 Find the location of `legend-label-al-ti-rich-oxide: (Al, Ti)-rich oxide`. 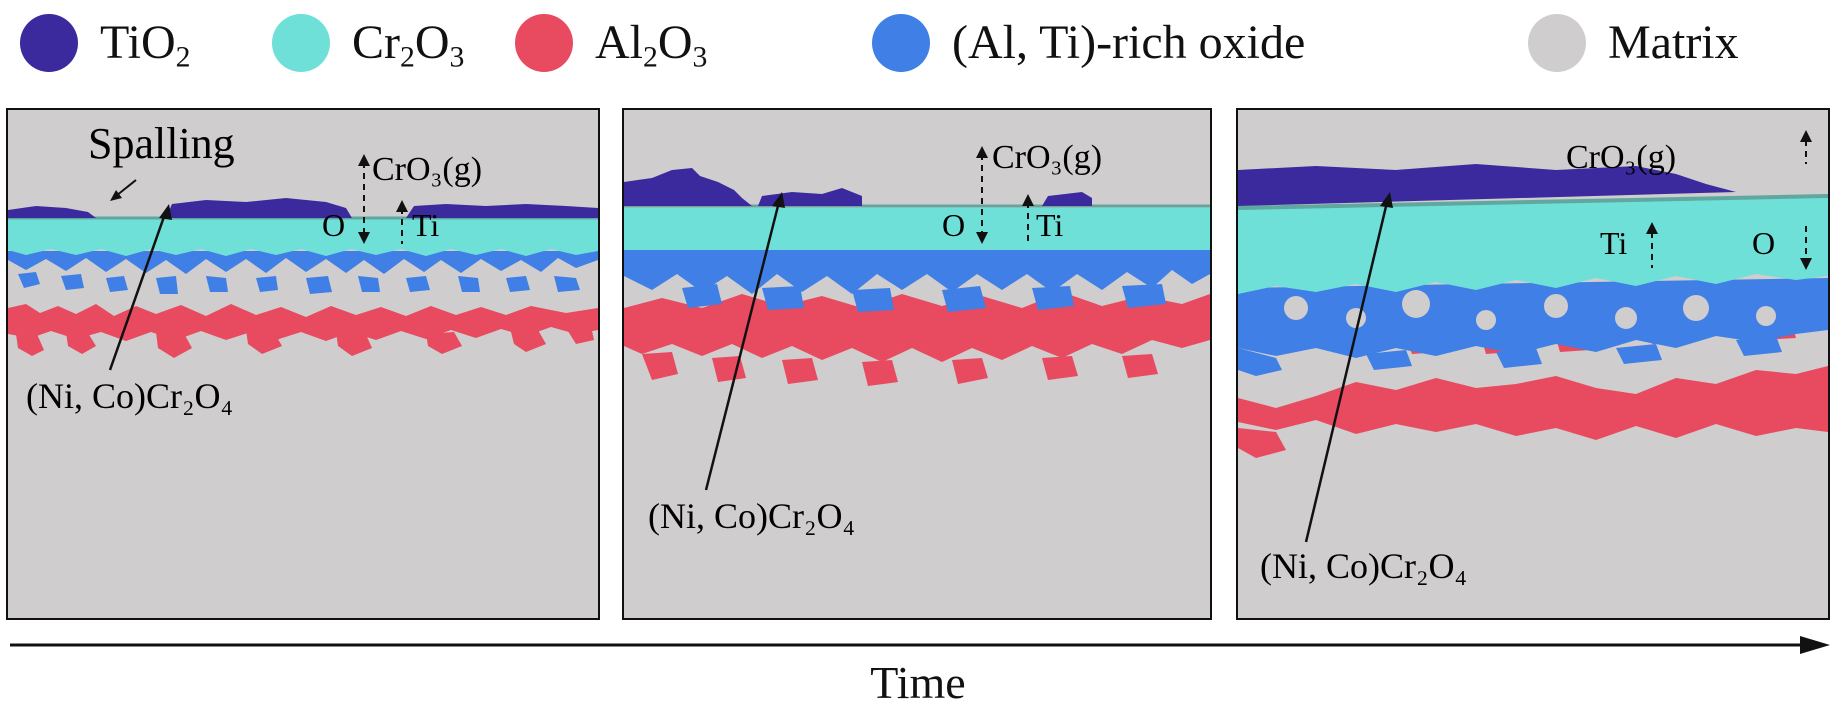

legend-label-al-ti-rich-oxide: (Al, Ti)-rich oxide is located at coordinates (1129, 42).